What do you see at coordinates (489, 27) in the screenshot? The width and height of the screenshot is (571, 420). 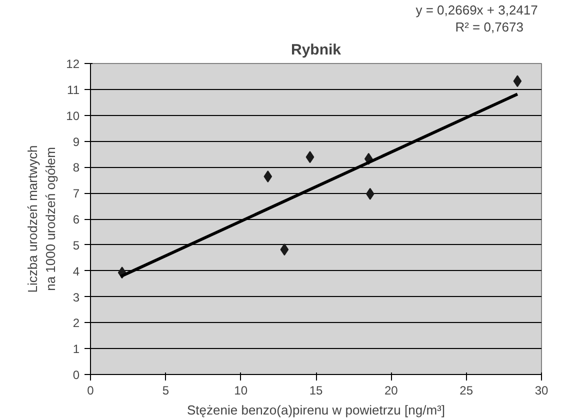 I see `text: R² = 0,7673` at bounding box center [489, 27].